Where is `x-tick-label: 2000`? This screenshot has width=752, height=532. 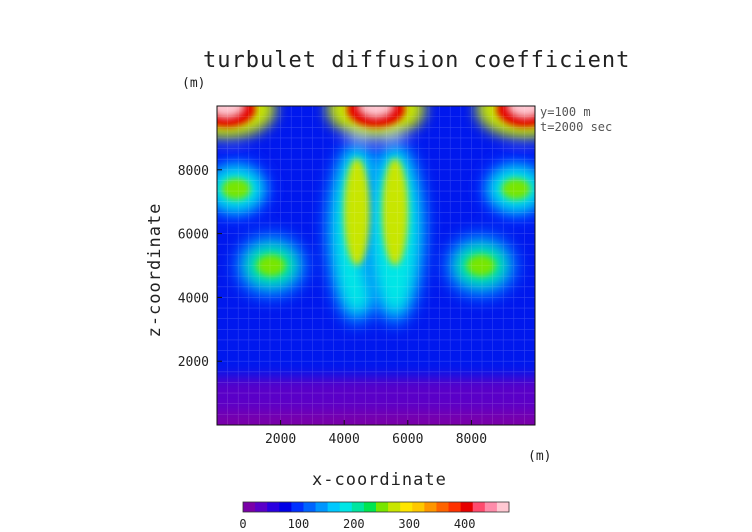
x-tick-label: 2000 is located at coordinates (280, 439).